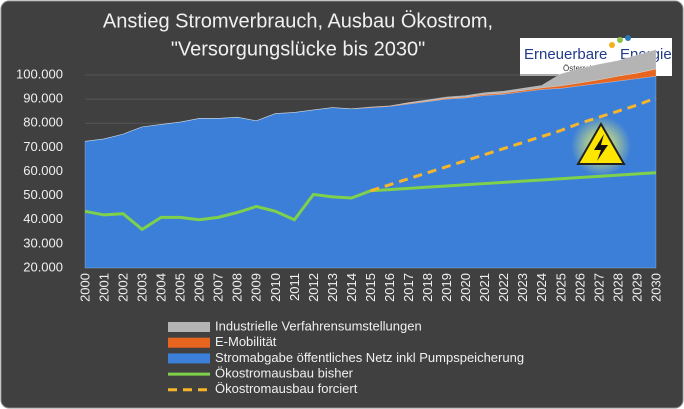 Image resolution: width=684 pixels, height=409 pixels. Describe the element at coordinates (427, 287) in the screenshot. I see `x-tick-label: 2018` at that location.